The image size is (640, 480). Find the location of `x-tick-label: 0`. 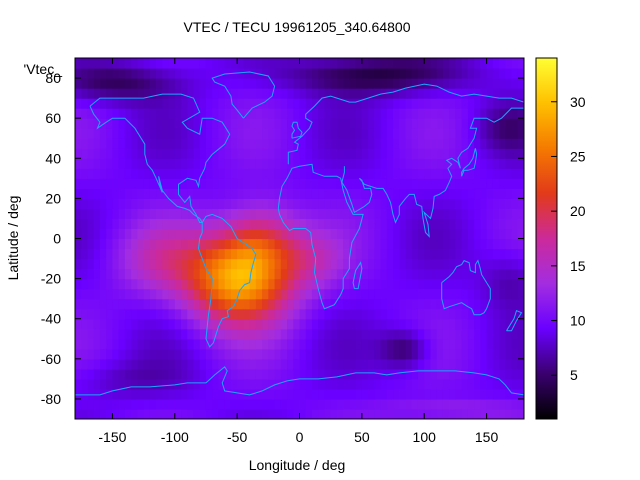

x-tick-label: 0 is located at coordinates (300, 437).